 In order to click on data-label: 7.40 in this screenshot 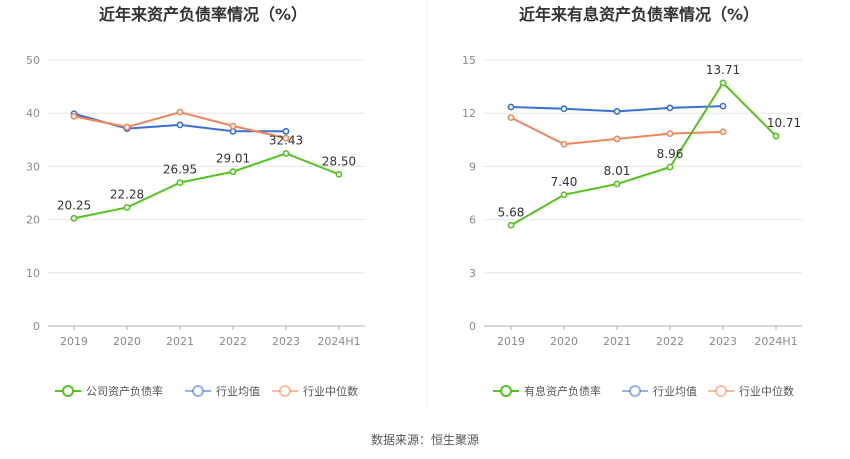, I will do `click(564, 182)`.